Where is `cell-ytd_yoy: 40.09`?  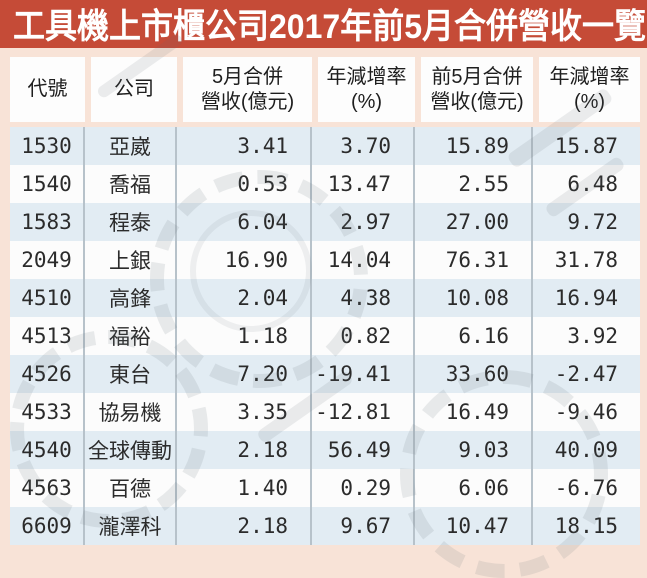 cell-ytd_yoy: 40.09 is located at coordinates (586, 450).